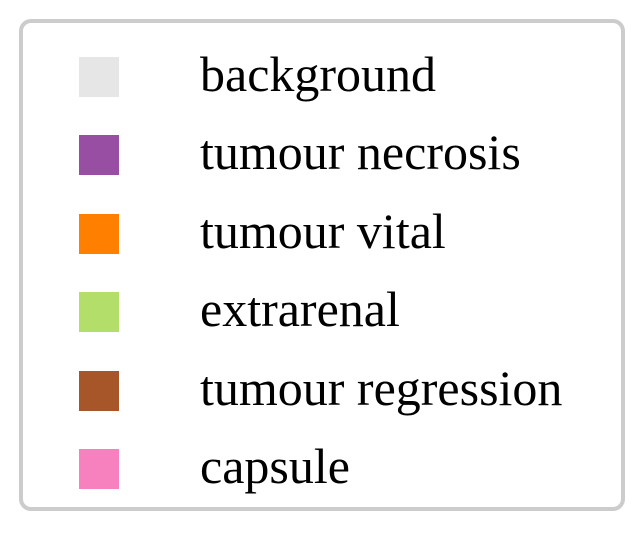 This screenshot has height=544, width=642. I want to click on legend-label-extrarenal: extrarenal, so click(300, 309).